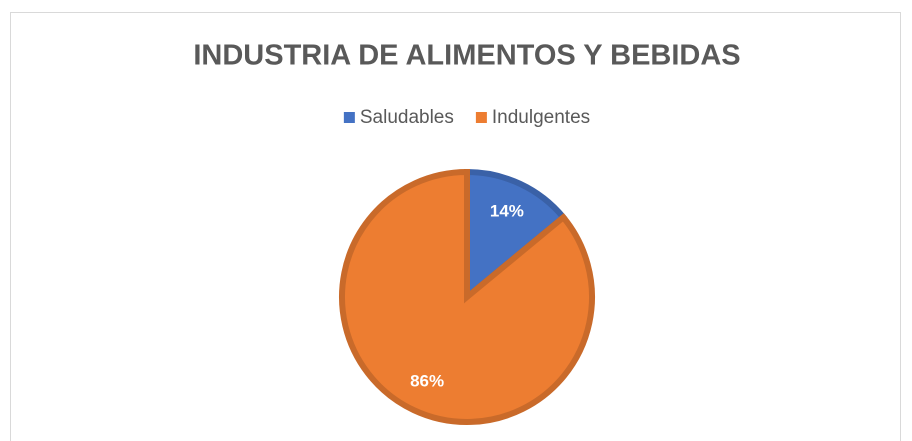  Describe the element at coordinates (466, 56) in the screenshot. I see `chart-title: INDUSTRIA DE ALIMENTOS Y BEBIDAS` at that location.